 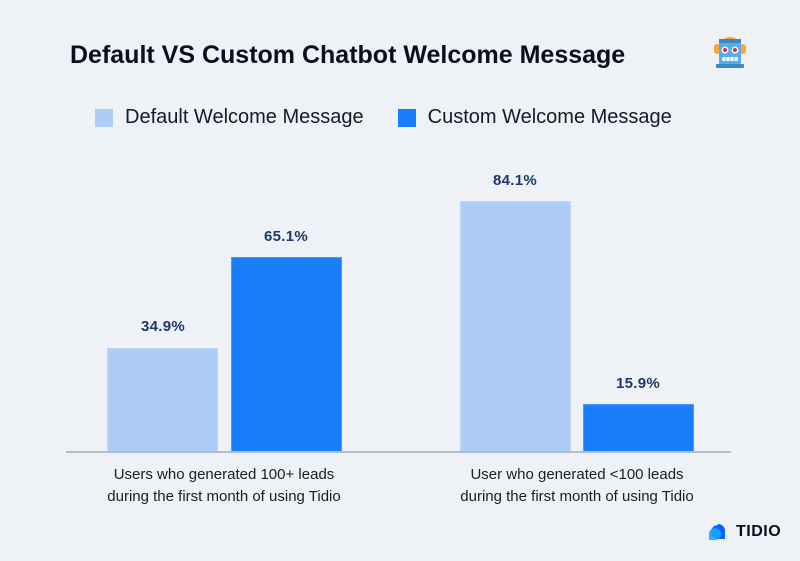 I want to click on legend-swatch-custom, so click(x=406, y=117).